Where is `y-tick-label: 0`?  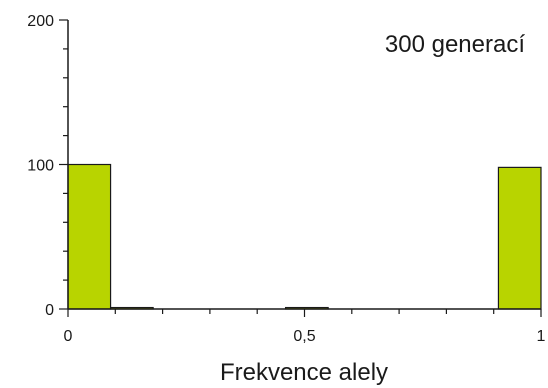 y-tick-label: 0 is located at coordinates (49, 310).